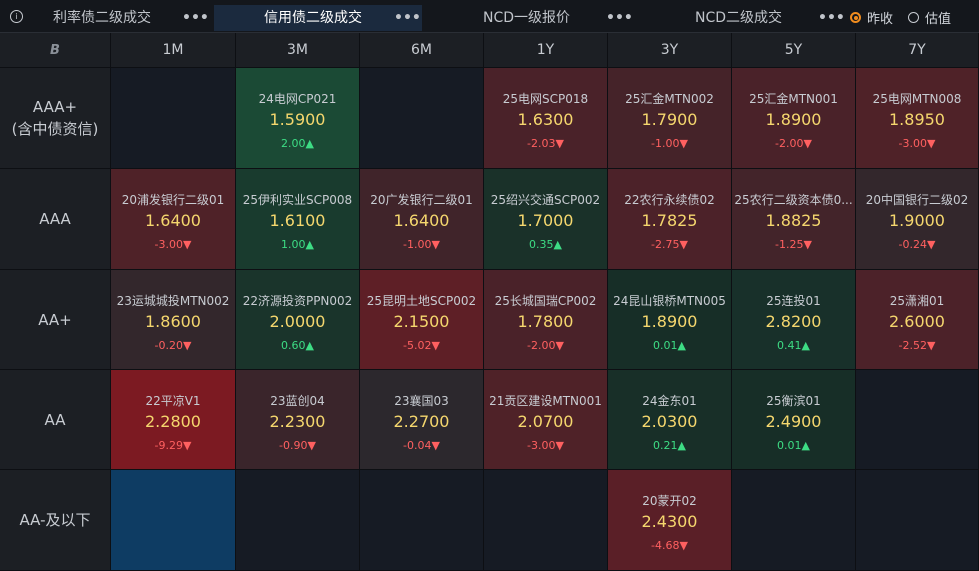 This screenshot has width=979, height=571. Describe the element at coordinates (55, 419) in the screenshot. I see `row-header: AA` at that location.